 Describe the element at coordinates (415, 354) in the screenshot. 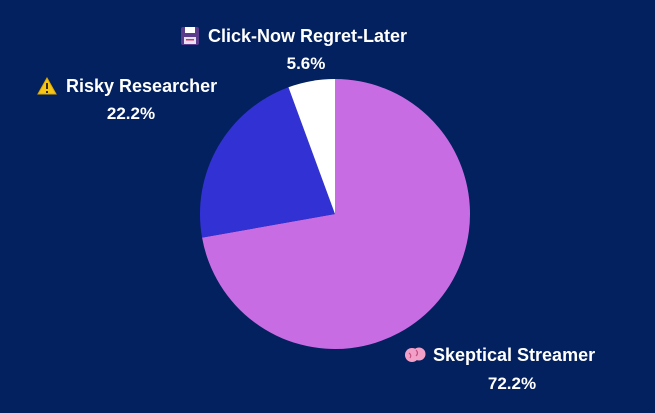

I see `brain-icon` at that location.